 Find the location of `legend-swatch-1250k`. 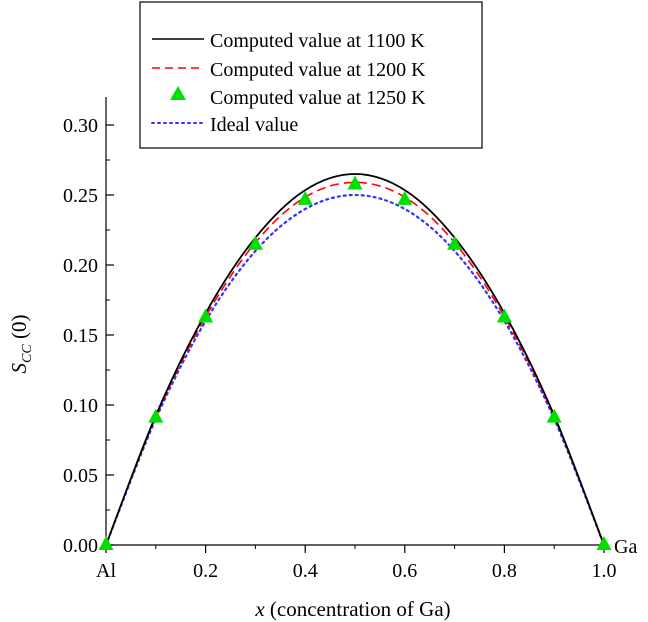

legend-swatch-1250k is located at coordinates (178, 93).